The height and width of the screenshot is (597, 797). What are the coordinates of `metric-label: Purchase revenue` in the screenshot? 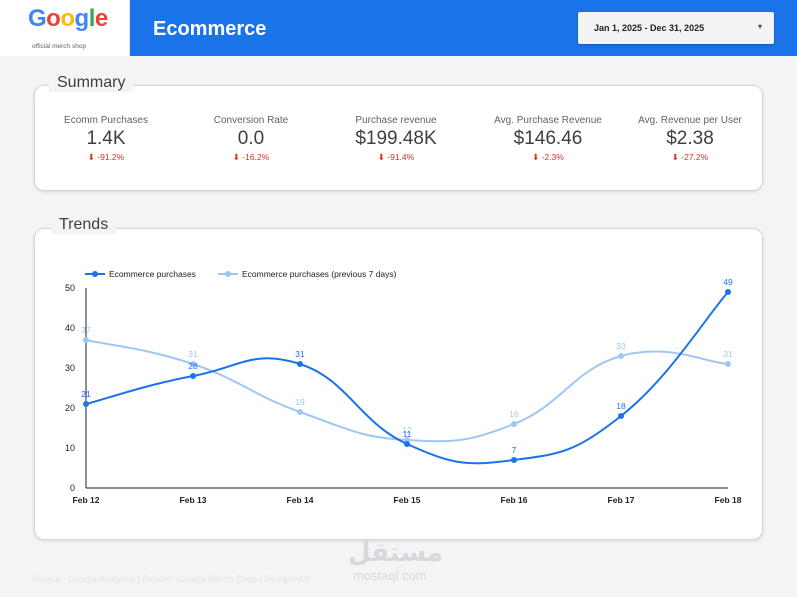 It's located at (396, 120).